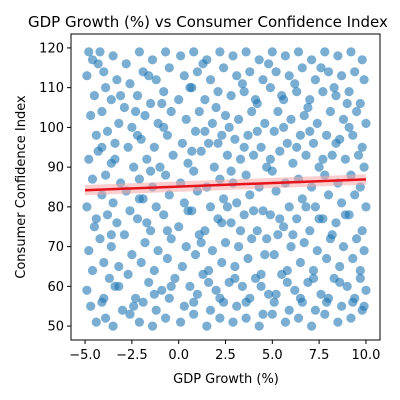 This screenshot has height=400, width=400. Describe the element at coordinates (225, 185) in the screenshot. I see `regression-line-path` at that location.